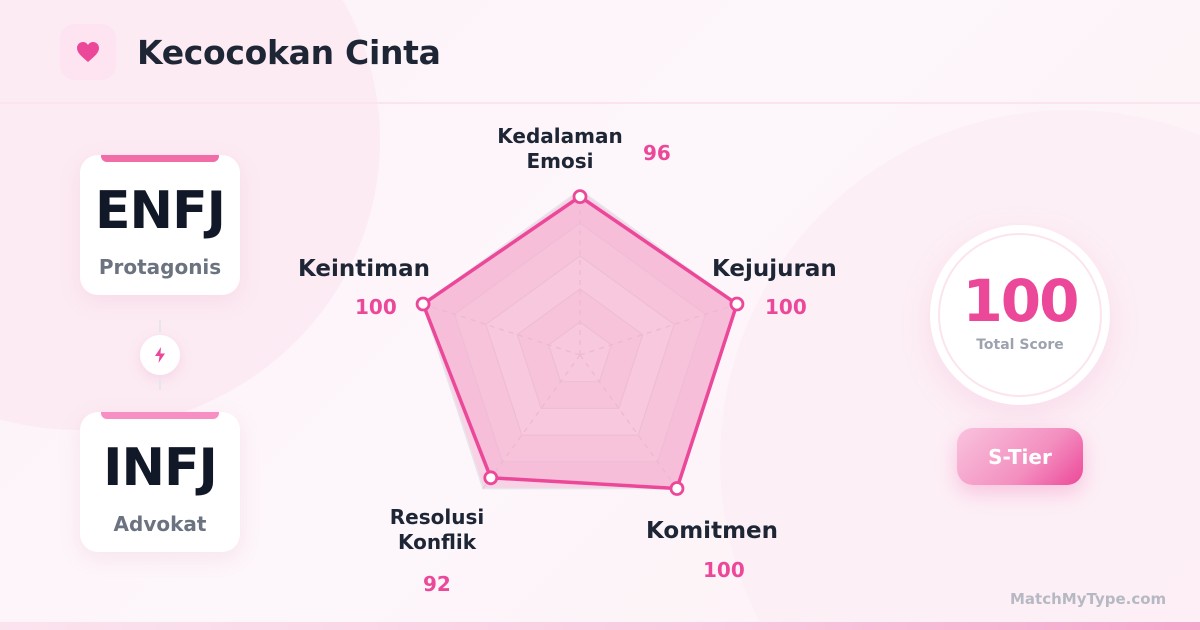 The height and width of the screenshot is (630, 1200). Describe the element at coordinates (437, 584) in the screenshot. I see `axis-value-resolusi-konflik: 92` at that location.